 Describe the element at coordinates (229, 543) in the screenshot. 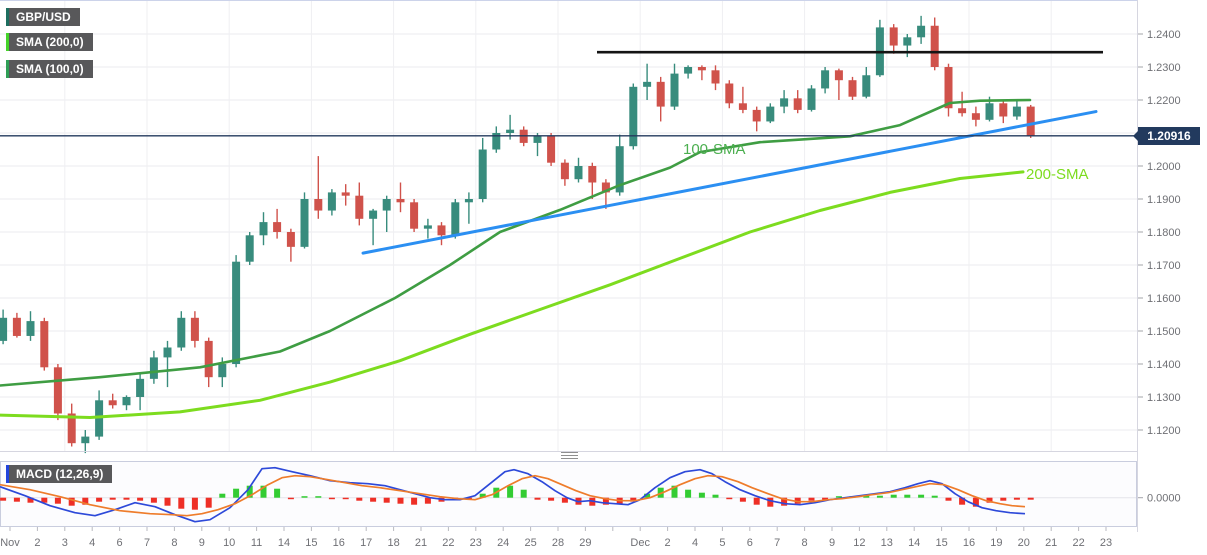

I see `svg-text: 10` at that location.